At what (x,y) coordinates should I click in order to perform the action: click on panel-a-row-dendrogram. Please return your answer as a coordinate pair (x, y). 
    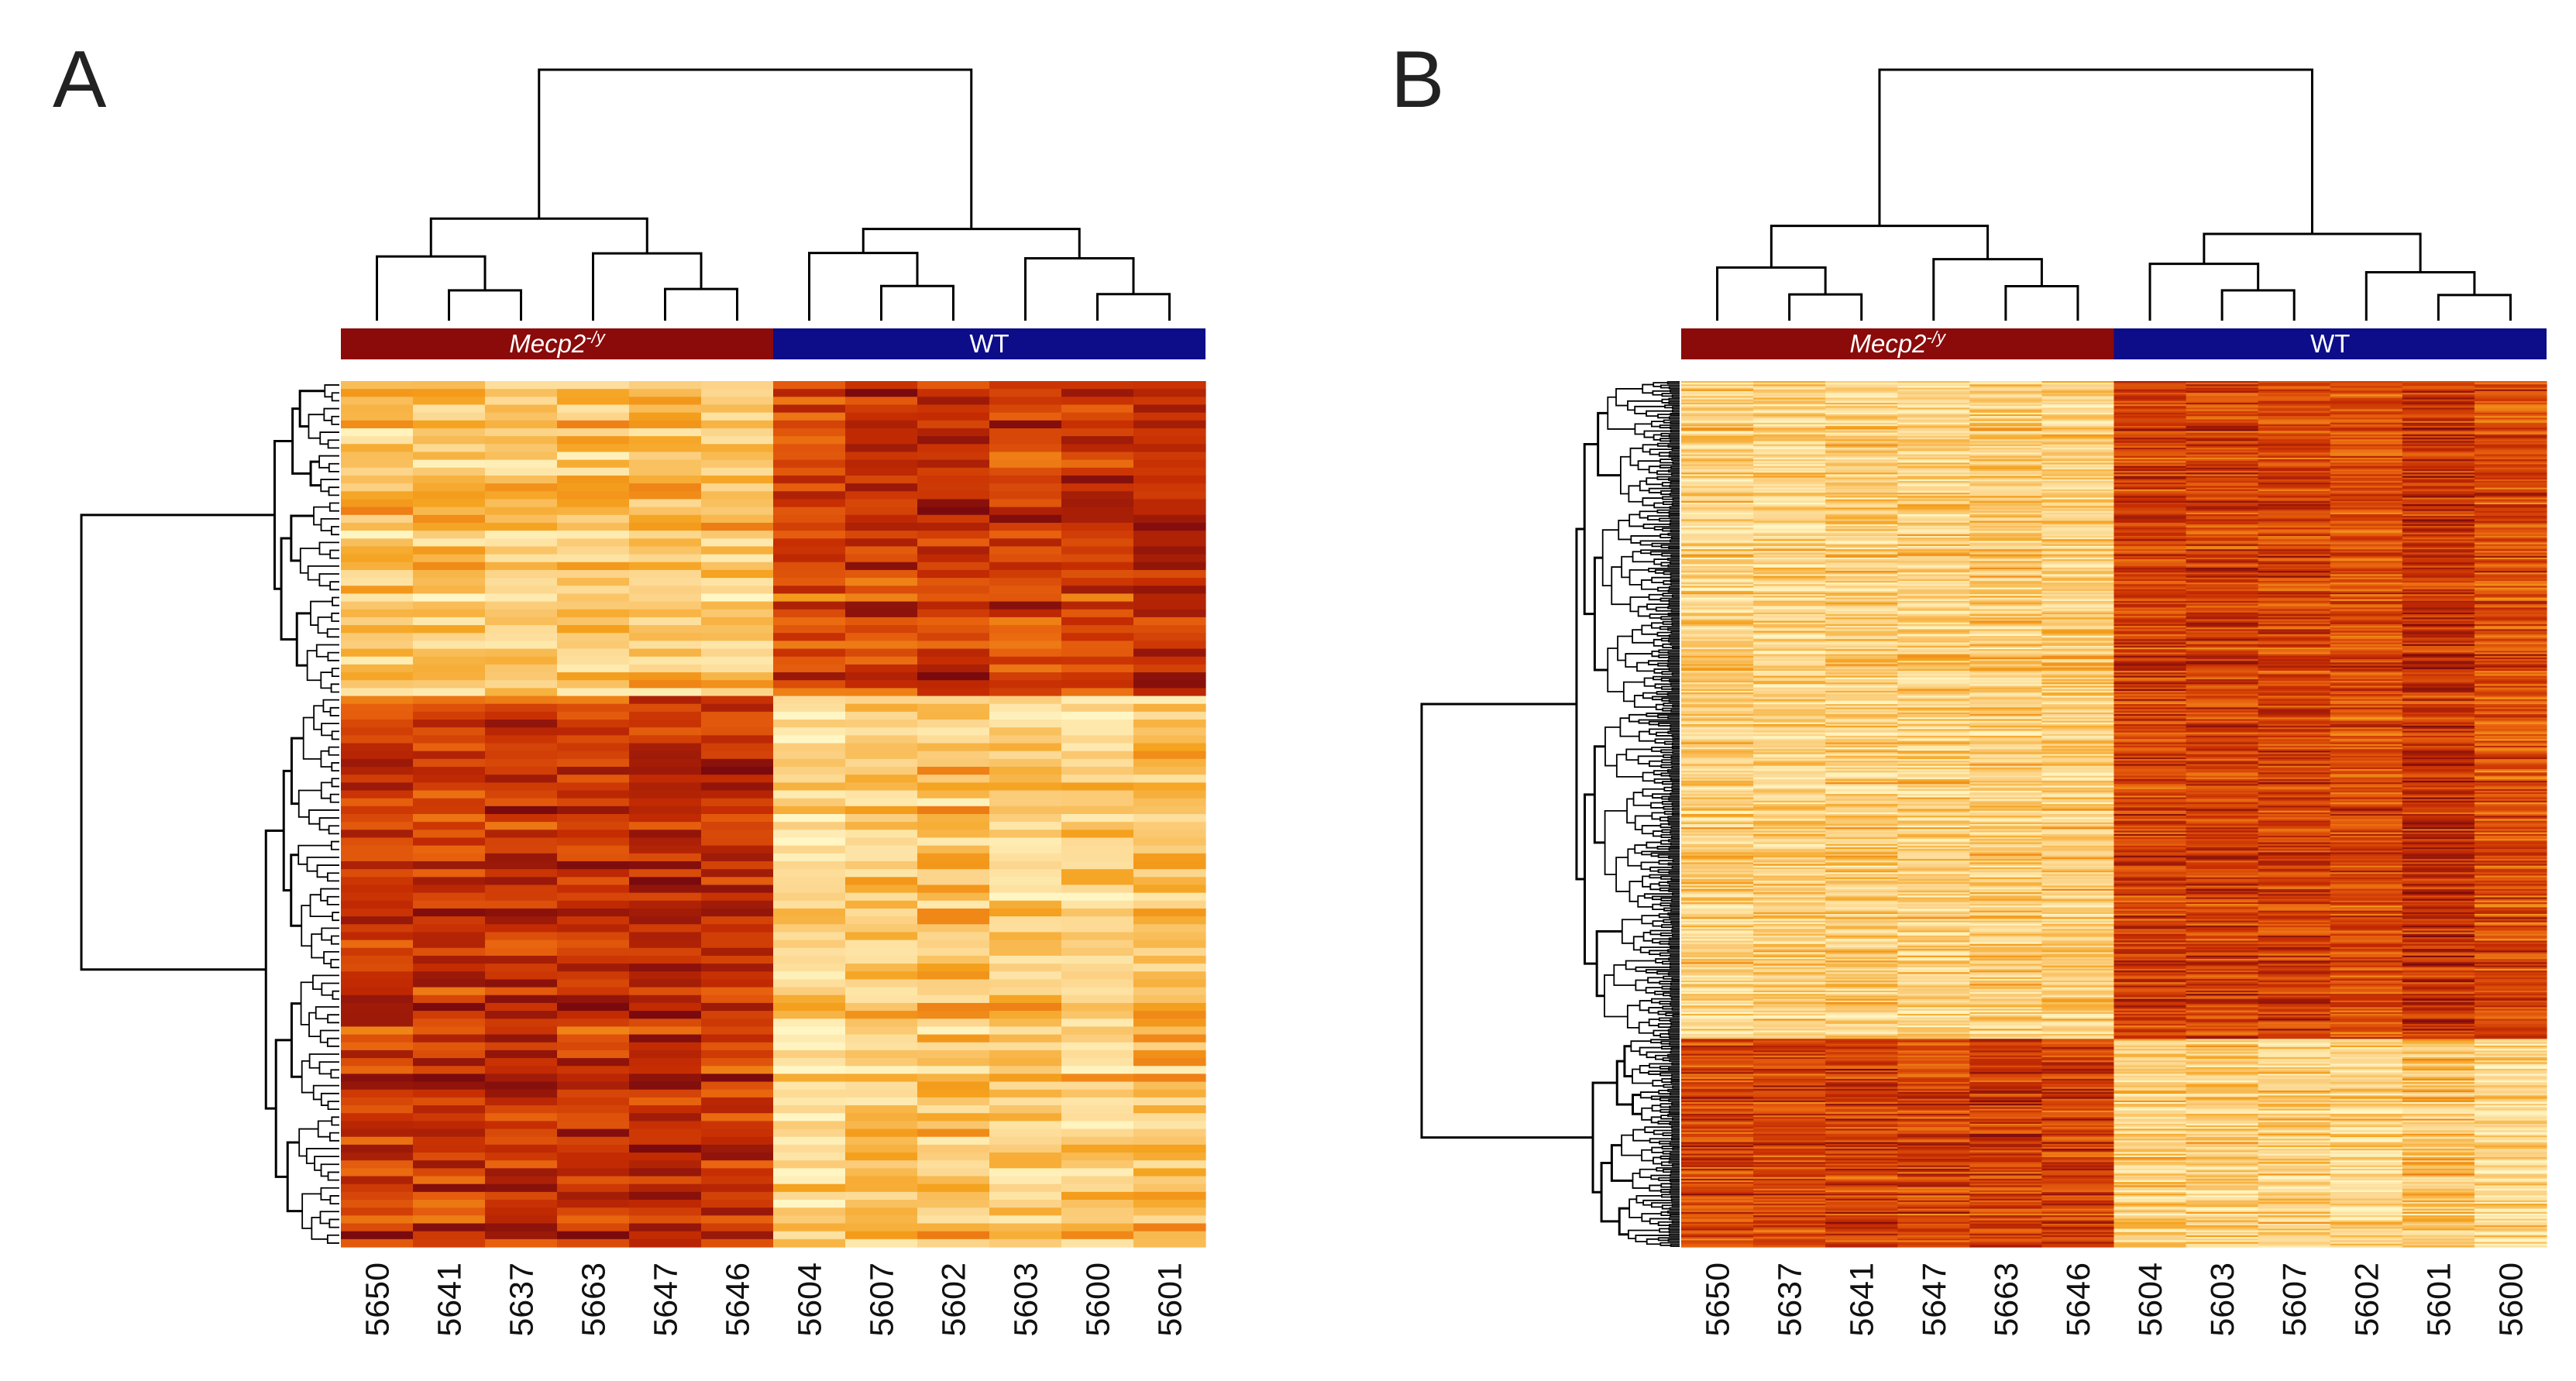
    Looking at the image, I should click on (209, 814).